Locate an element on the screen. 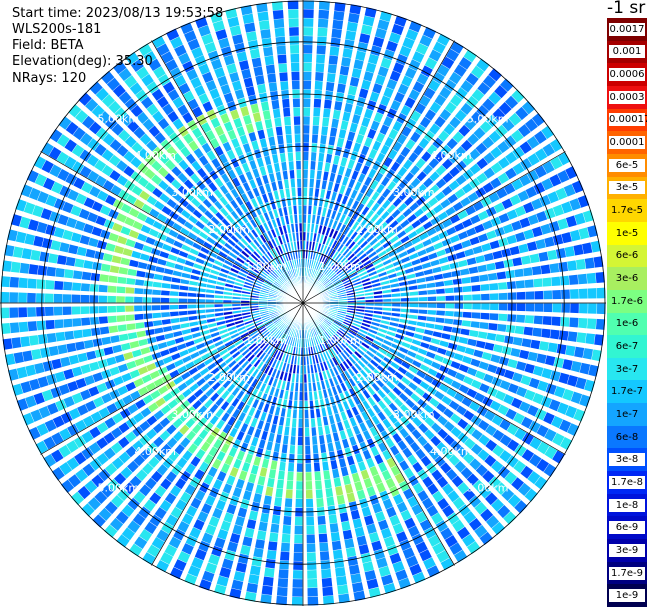 Image resolution: width=647 pixels, height=607 pixels. colorbar-tick-label: 3e-9 is located at coordinates (627, 550).